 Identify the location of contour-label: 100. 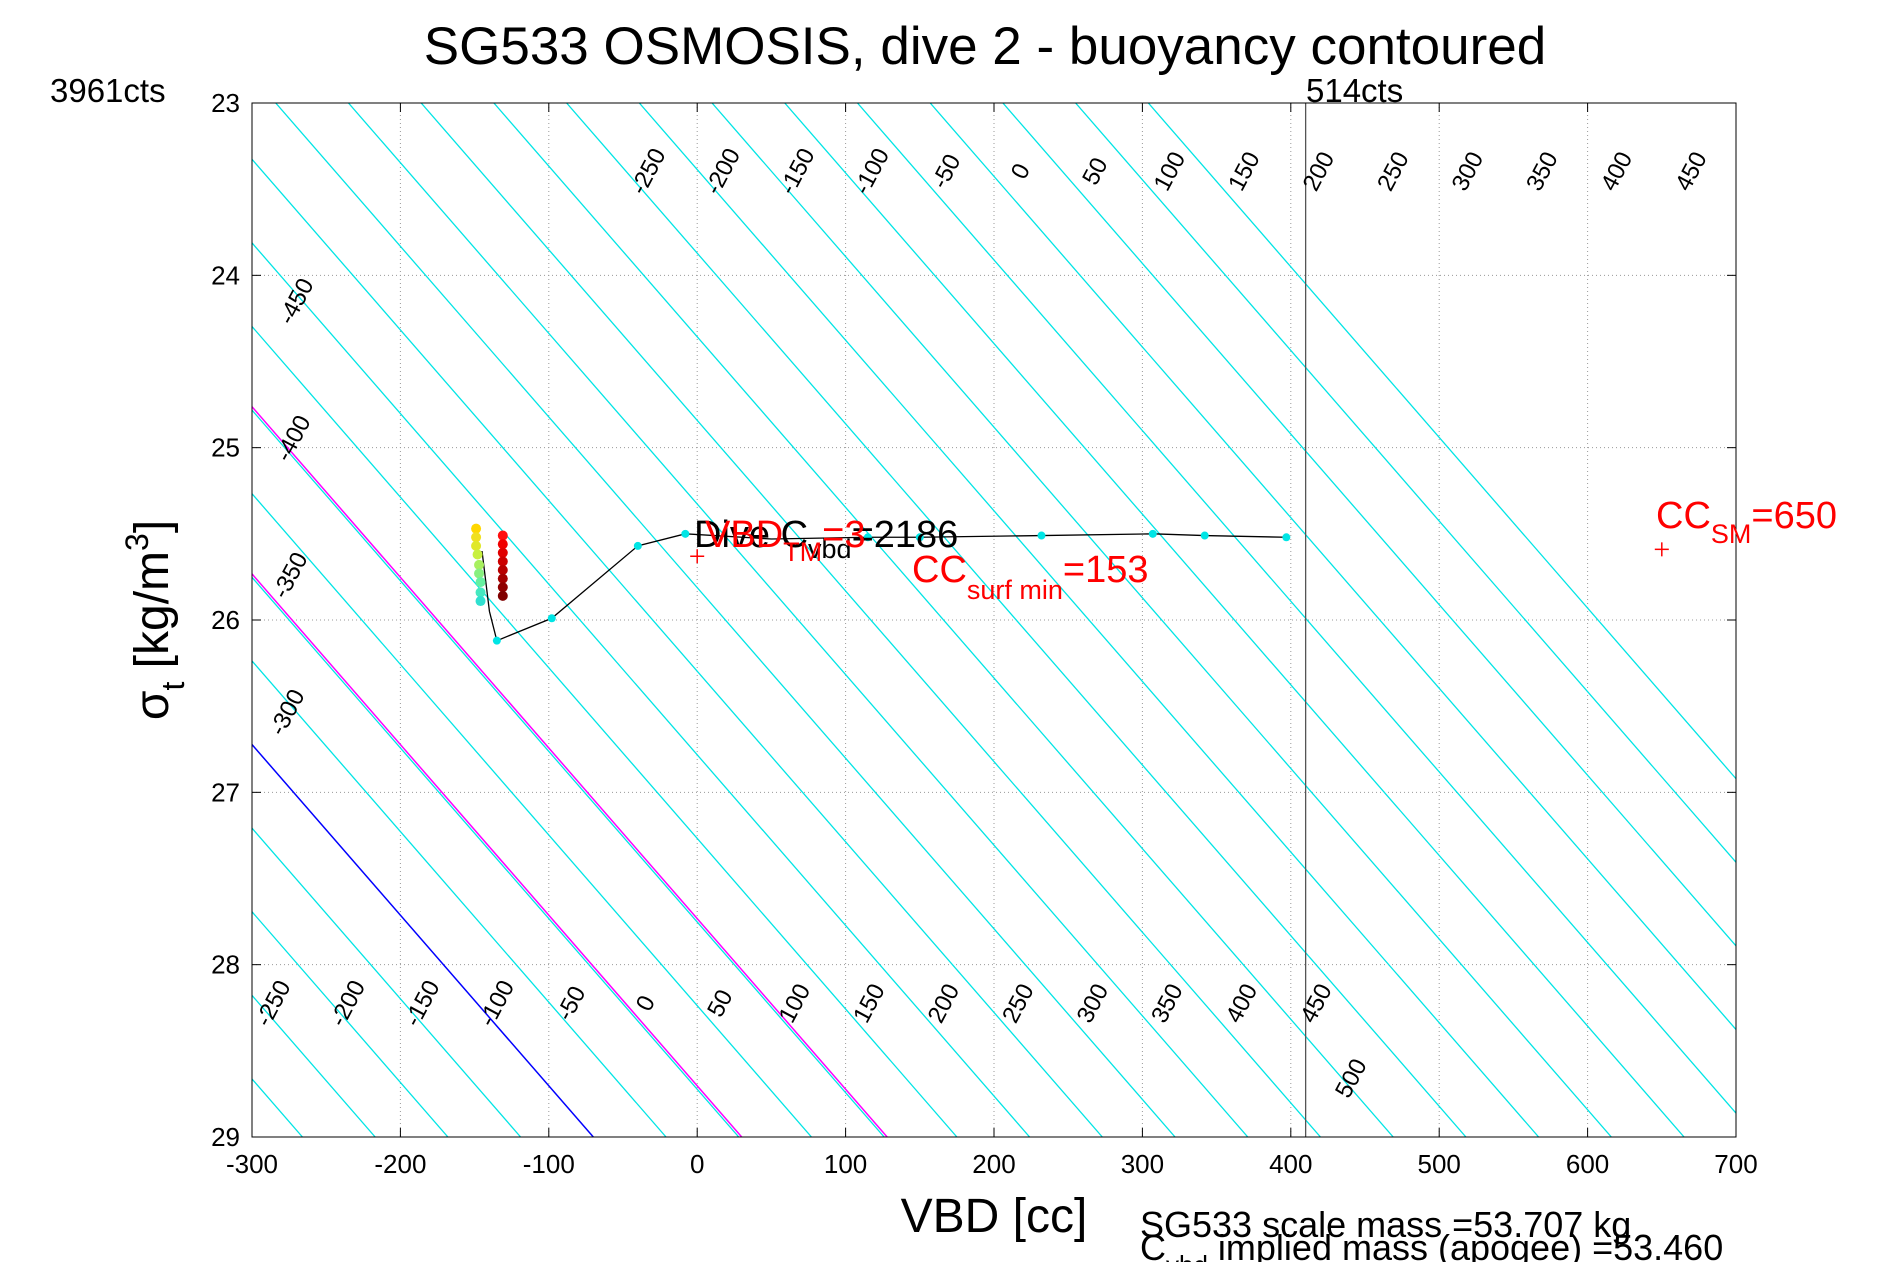
(1170, 171).